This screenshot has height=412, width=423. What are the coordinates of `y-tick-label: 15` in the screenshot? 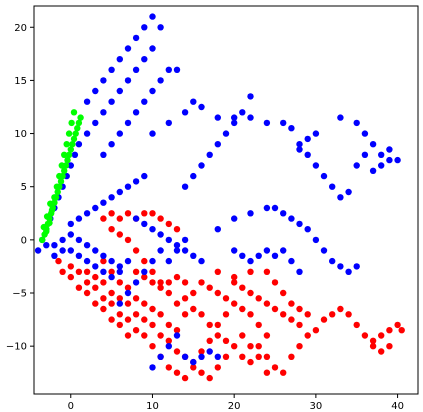 It's located at (20, 81).